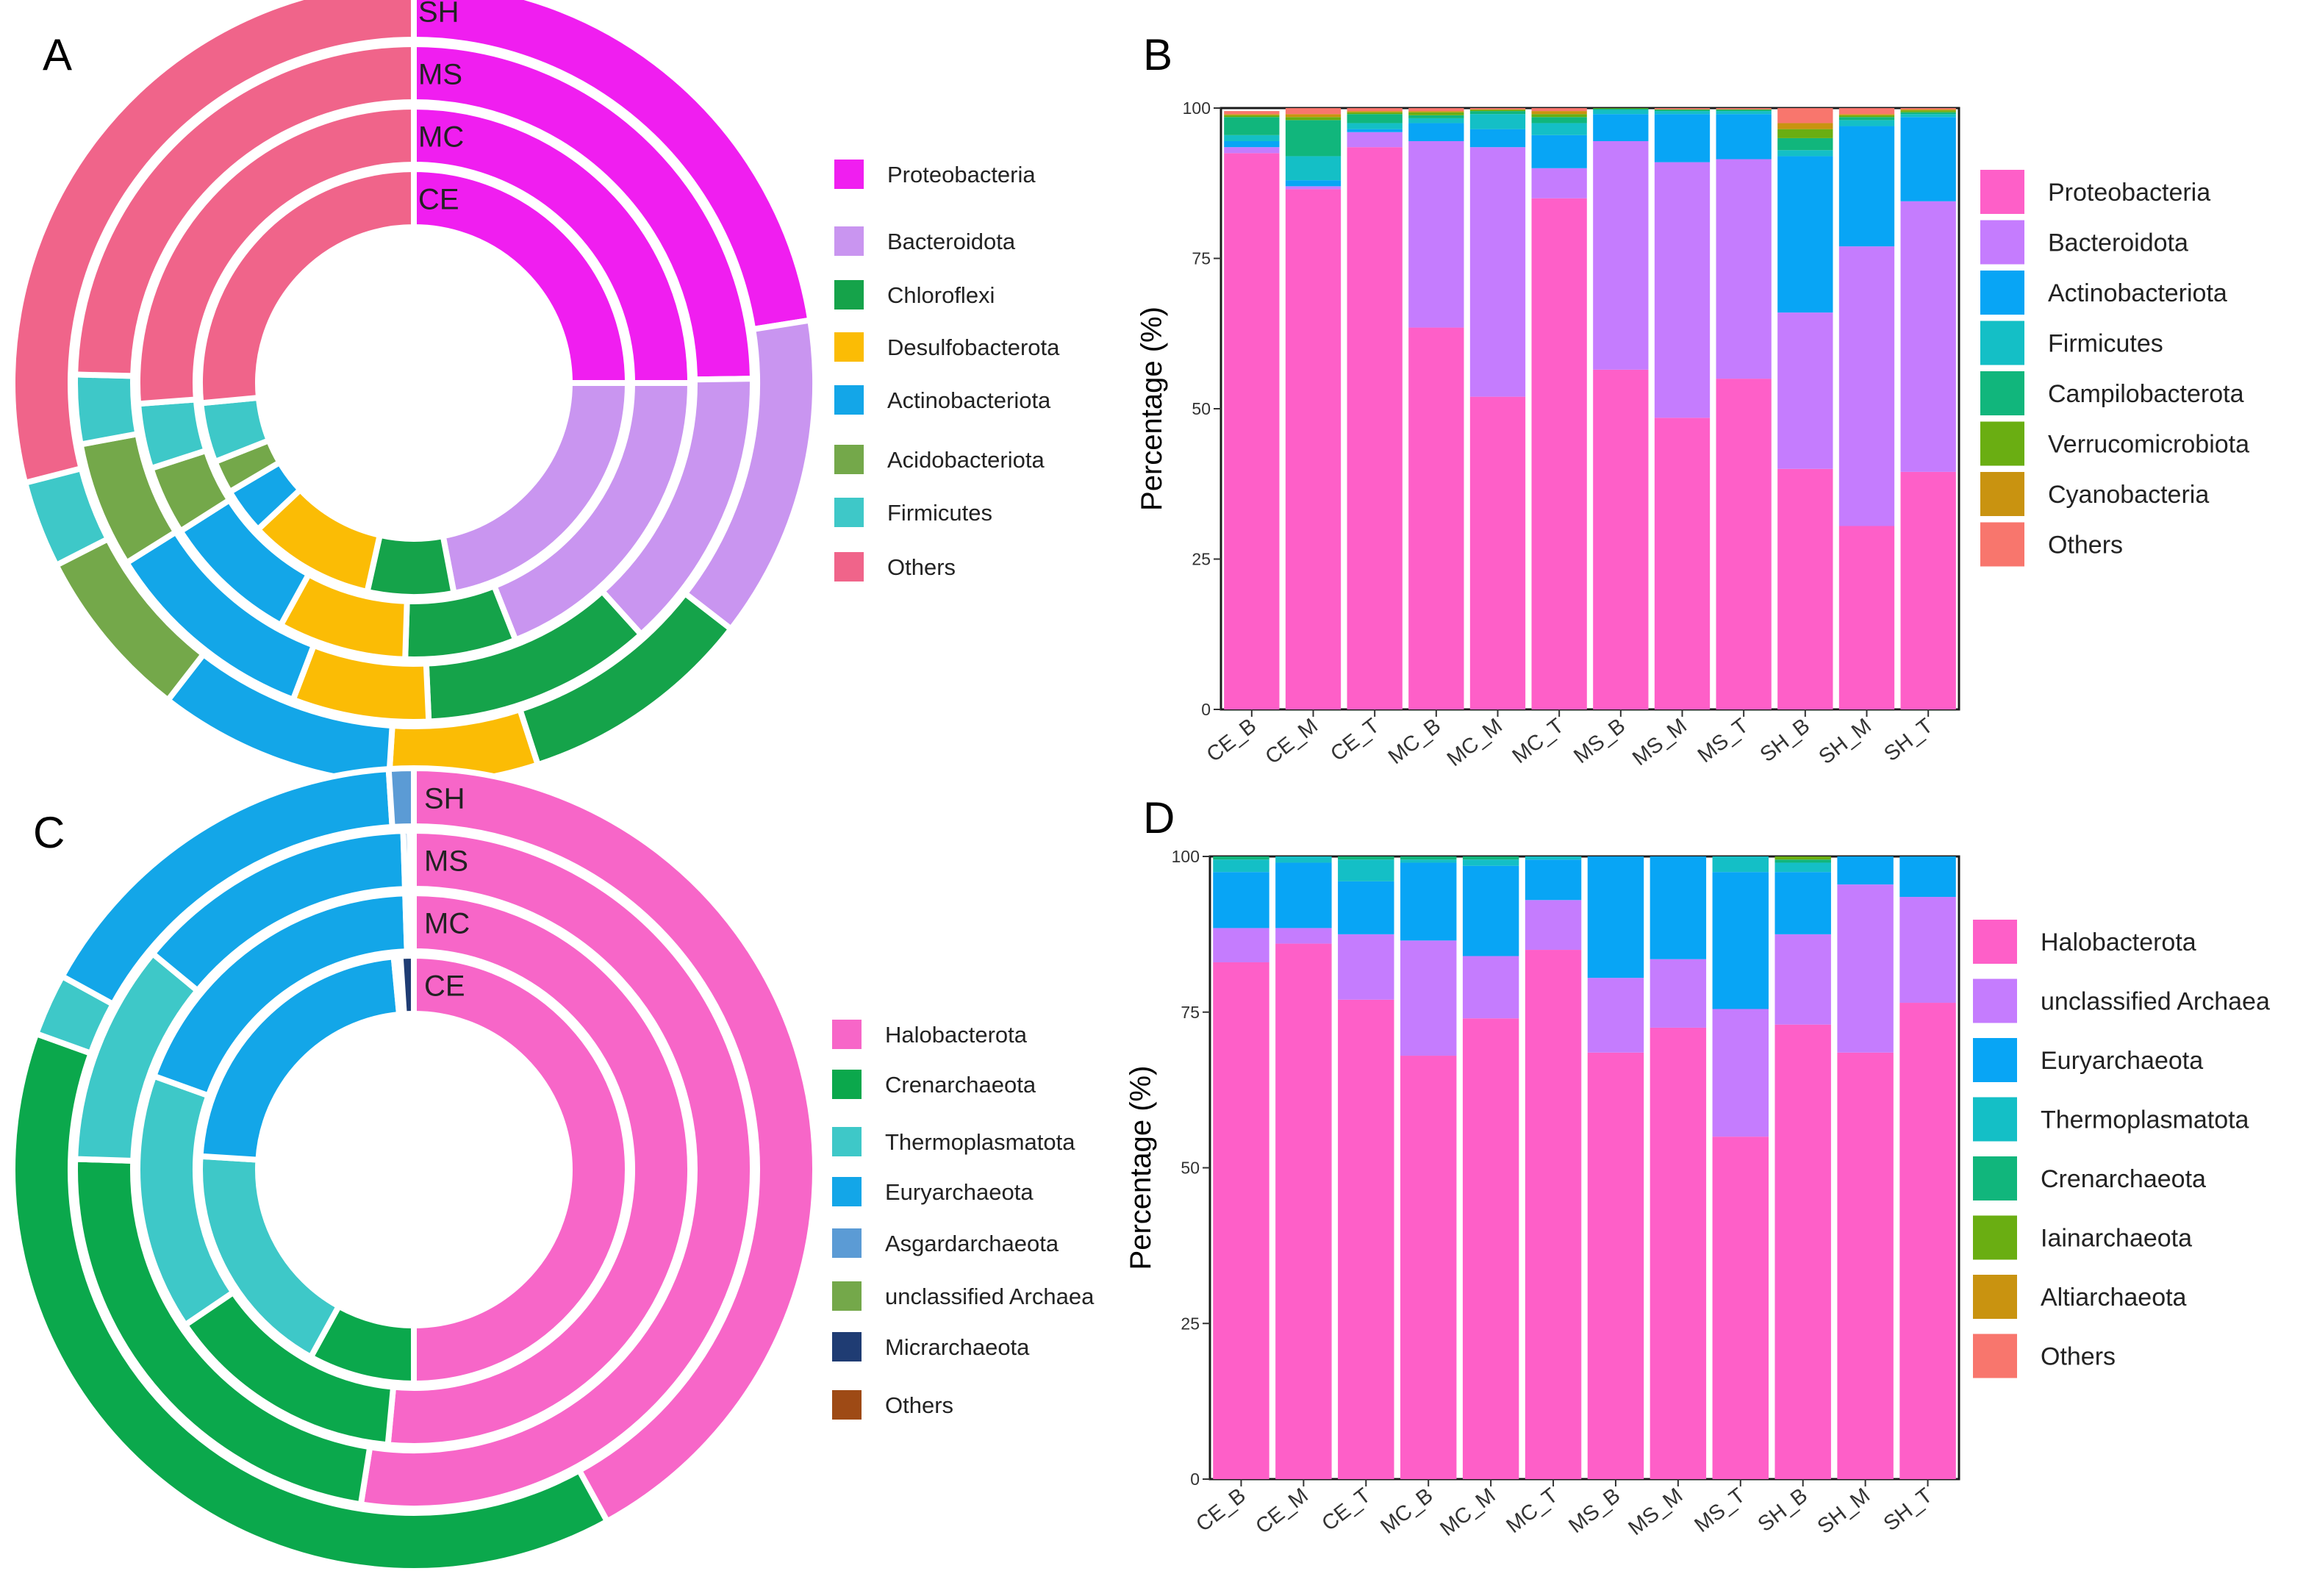  I want to click on ring-ms-others-segment, so click(244, 210).